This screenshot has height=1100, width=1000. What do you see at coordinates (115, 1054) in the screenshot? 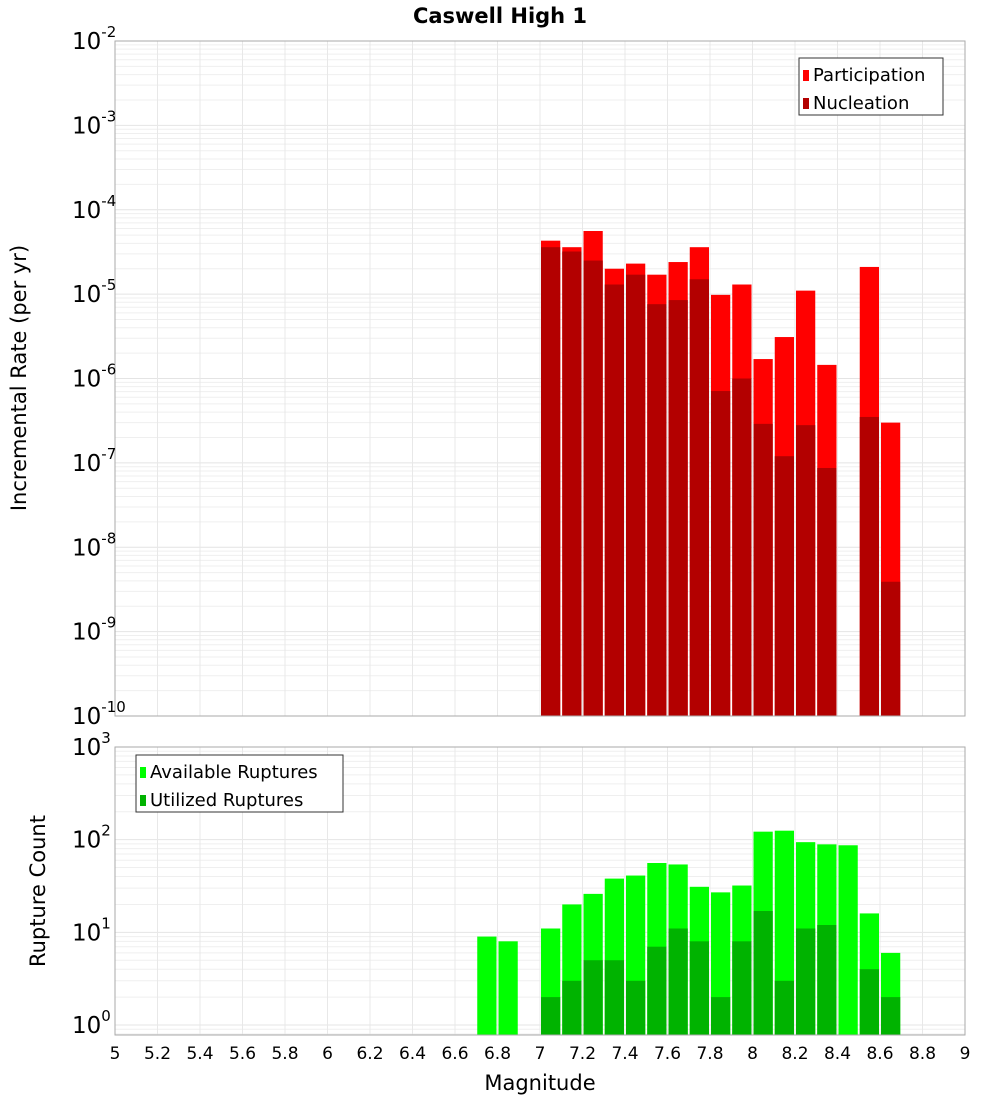
I see `x-tick-label: 5` at bounding box center [115, 1054].